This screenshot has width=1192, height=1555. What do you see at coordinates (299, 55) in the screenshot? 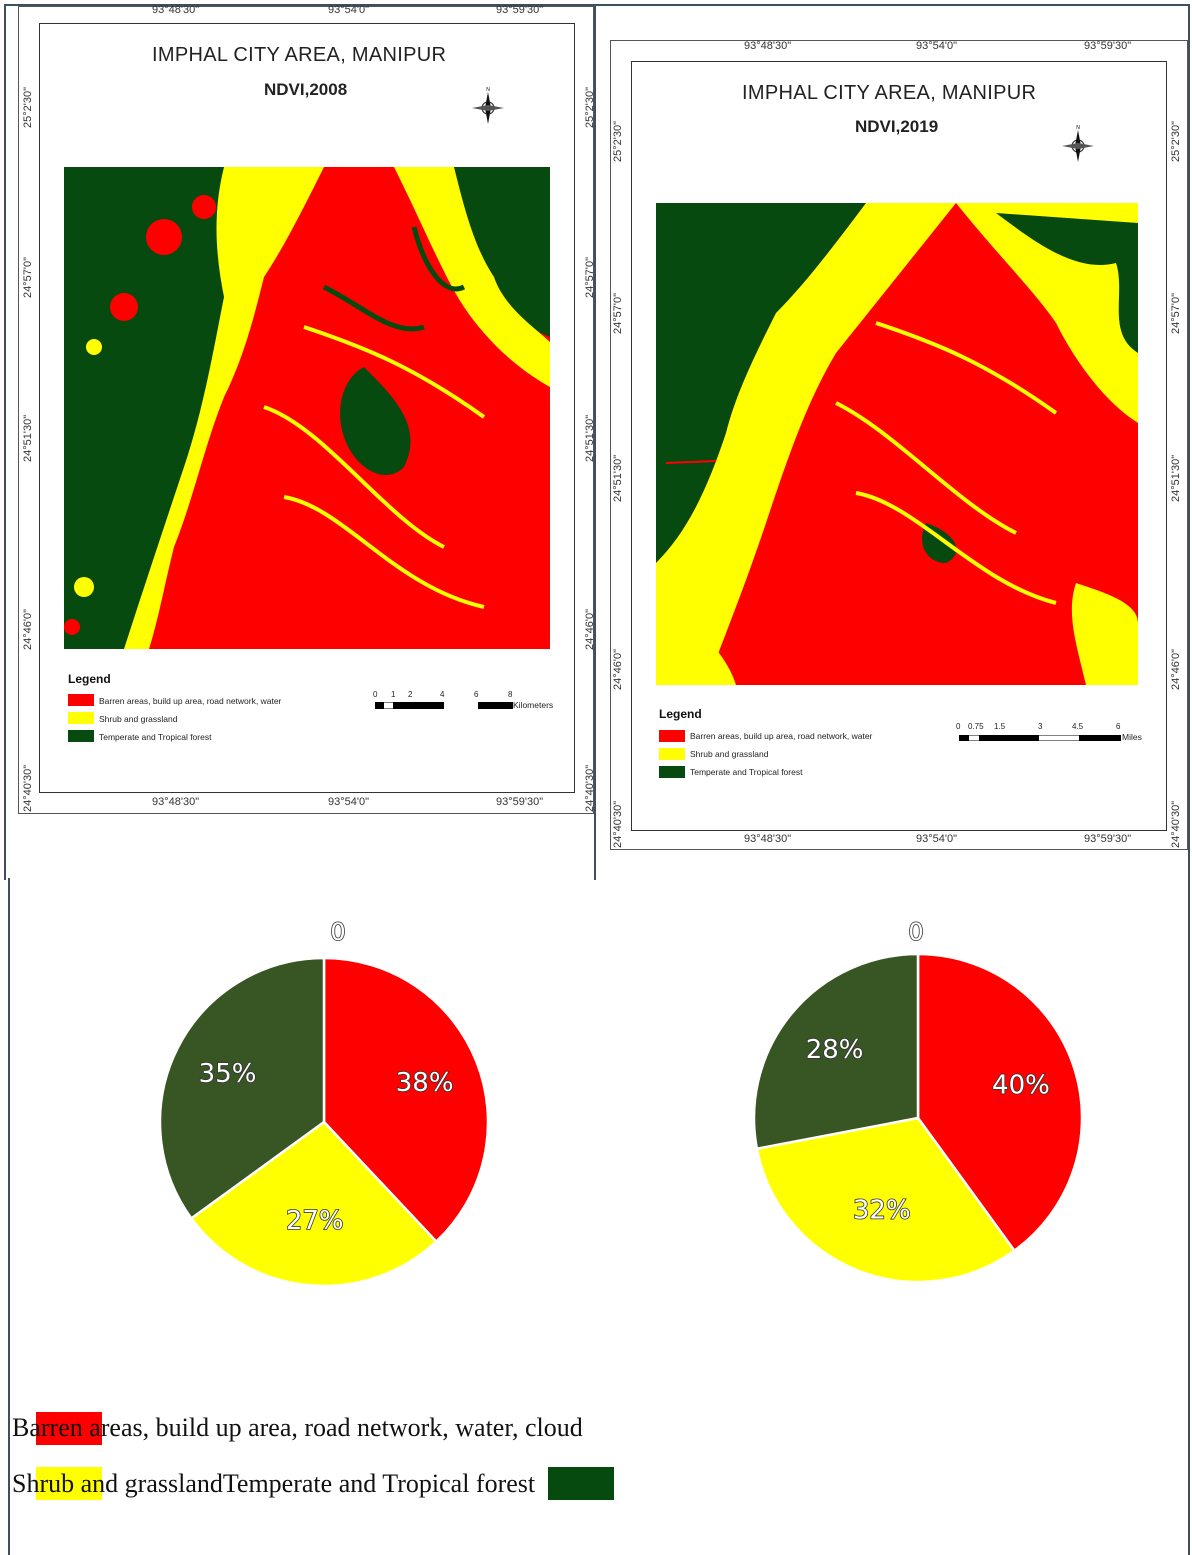
I see `map-2008-title: IMPHAL CITY AREA, MANIPUR` at bounding box center [299, 55].